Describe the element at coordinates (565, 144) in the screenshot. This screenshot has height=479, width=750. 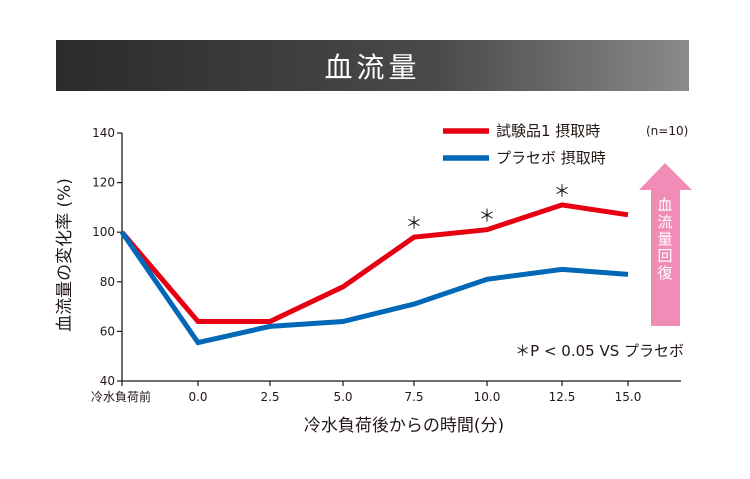
I see `legend: 試験品1 摂取時 プラセボ 摂取時 (n=10)` at that location.